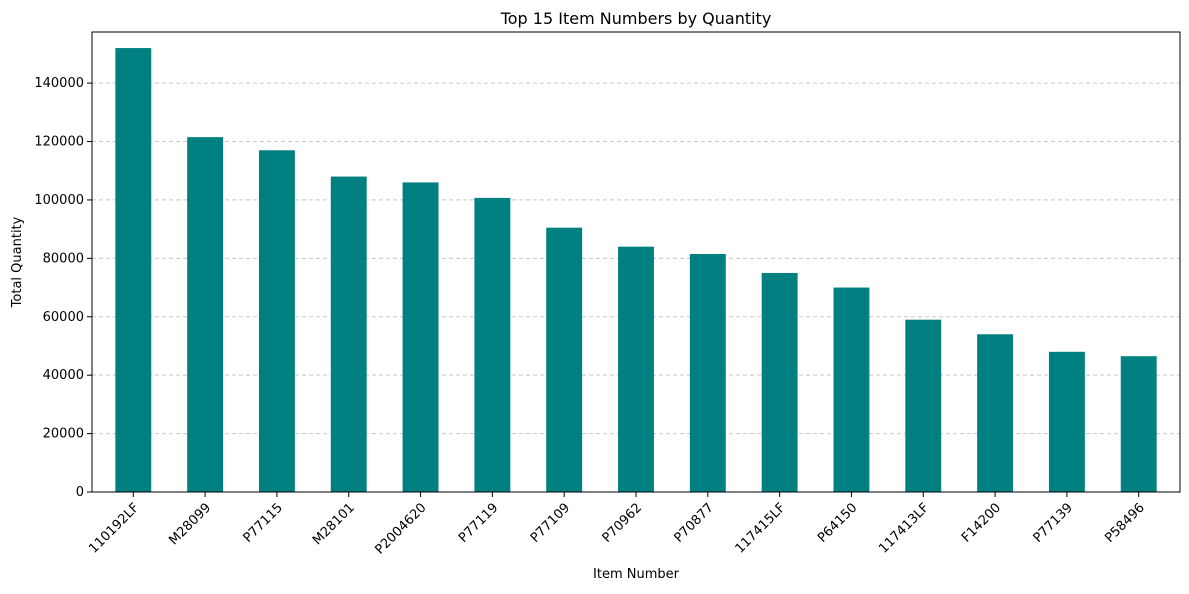 The width and height of the screenshot is (1189, 594). What do you see at coordinates (636, 369) in the screenshot?
I see `bar-p70962` at bounding box center [636, 369].